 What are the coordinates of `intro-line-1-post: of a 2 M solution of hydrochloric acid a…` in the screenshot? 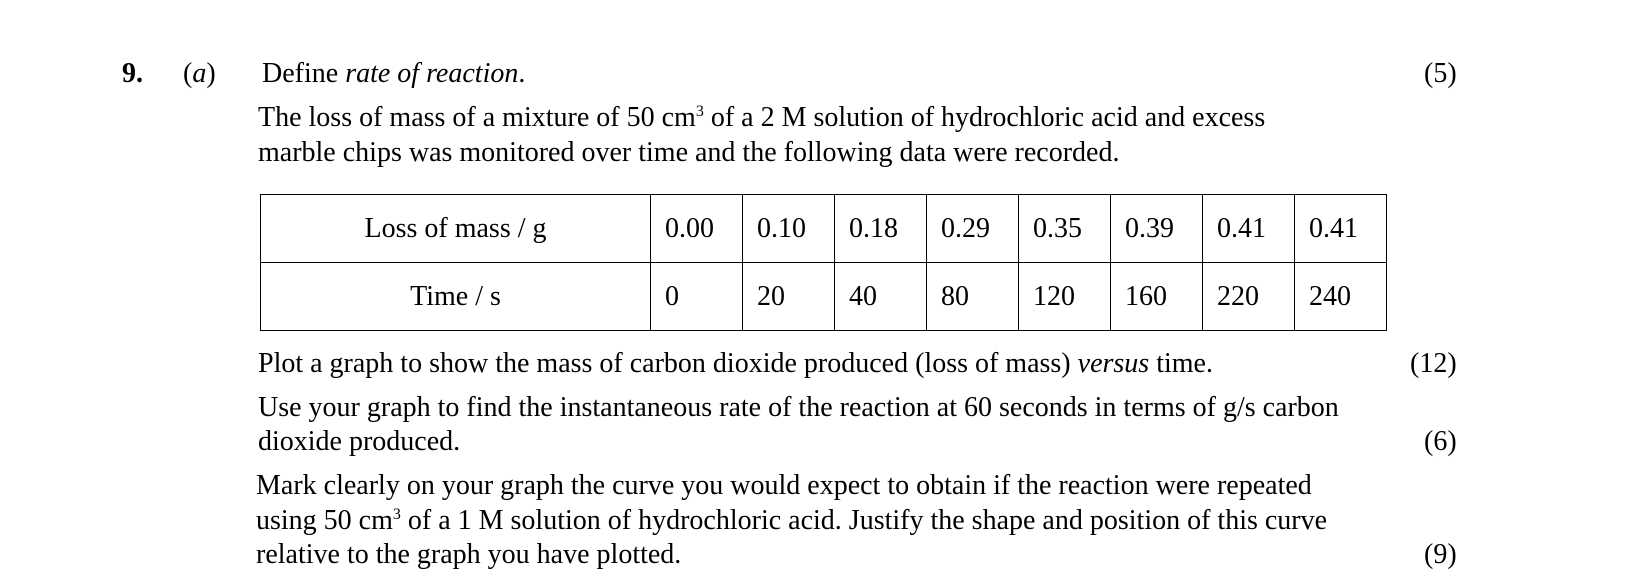 It's located at (984, 117).